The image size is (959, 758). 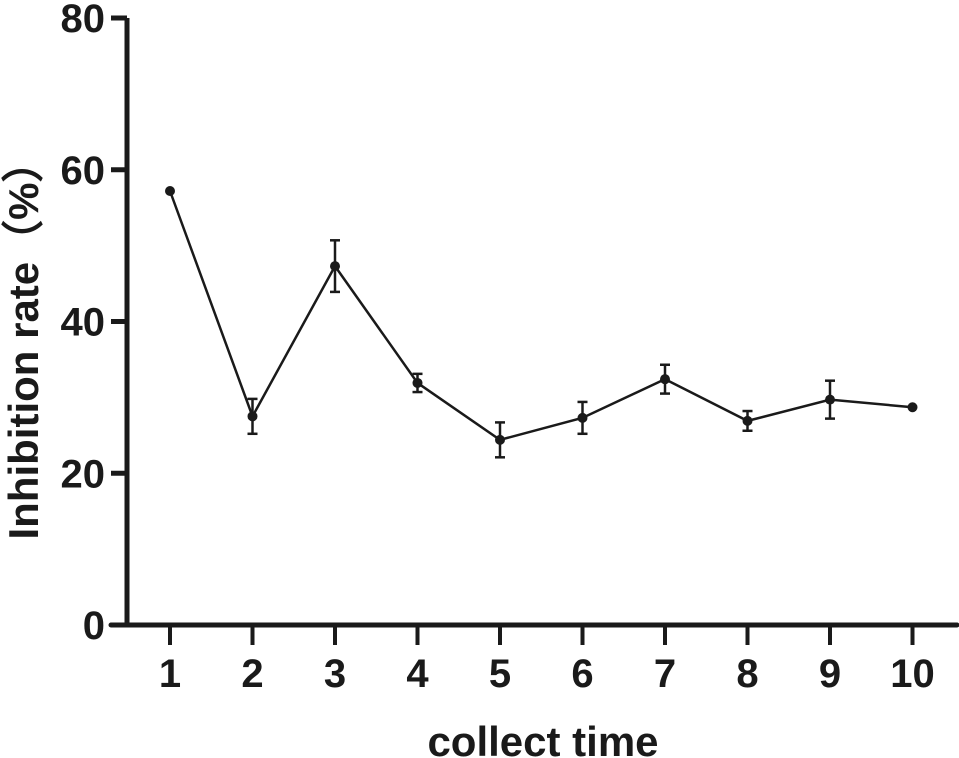 What do you see at coordinates (582, 674) in the screenshot?
I see `x-tick-label: 6` at bounding box center [582, 674].